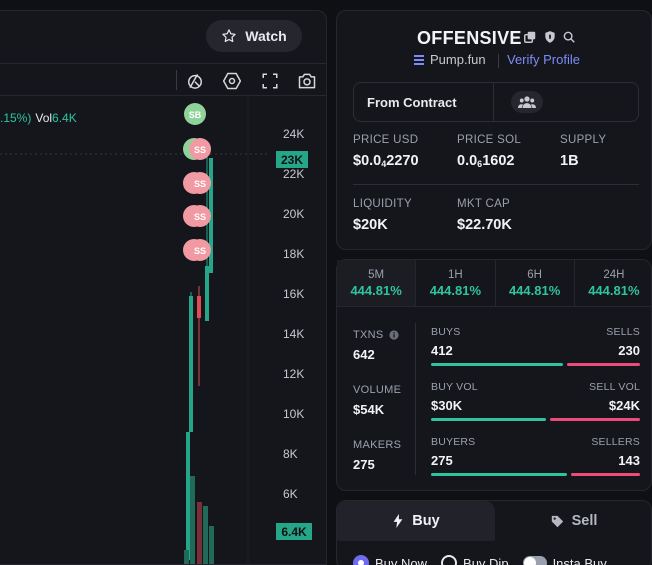 The height and width of the screenshot is (565, 652). I want to click on current-price-tag: 23K, so click(292, 159).